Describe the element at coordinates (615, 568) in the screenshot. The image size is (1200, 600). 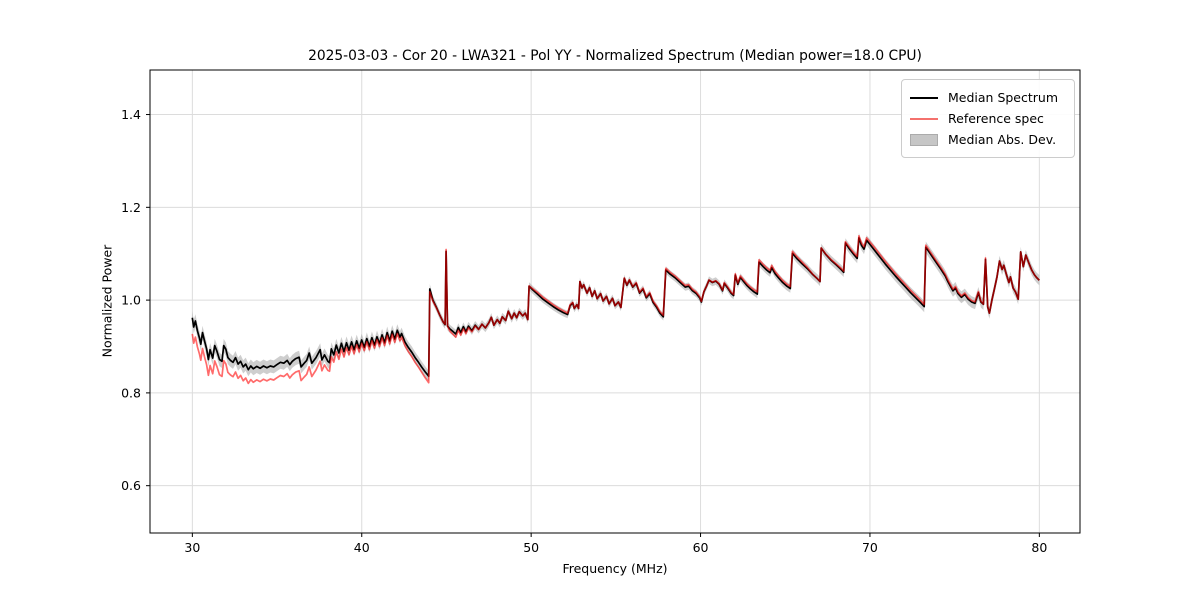
I see `x-axis-label: Frequency (MHz)` at that location.